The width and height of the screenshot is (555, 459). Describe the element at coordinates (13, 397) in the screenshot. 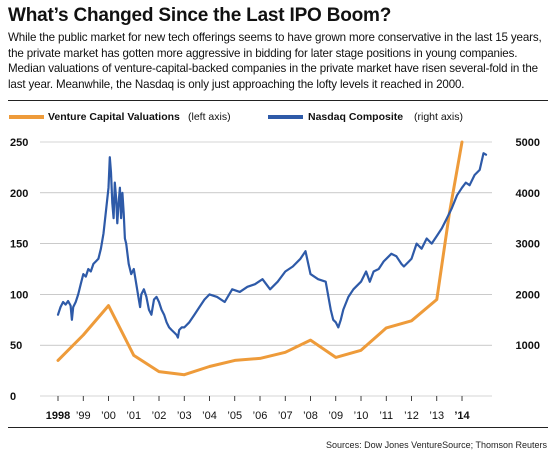

I see `left-axis-tick-label: 0` at that location.